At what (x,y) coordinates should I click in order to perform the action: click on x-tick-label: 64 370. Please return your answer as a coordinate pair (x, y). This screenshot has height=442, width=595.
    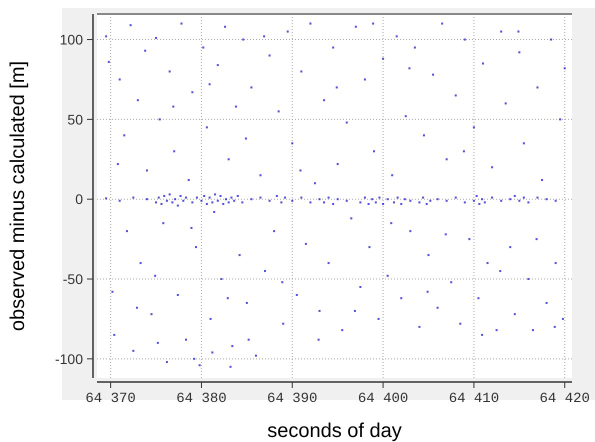
    Looking at the image, I should click on (110, 399).